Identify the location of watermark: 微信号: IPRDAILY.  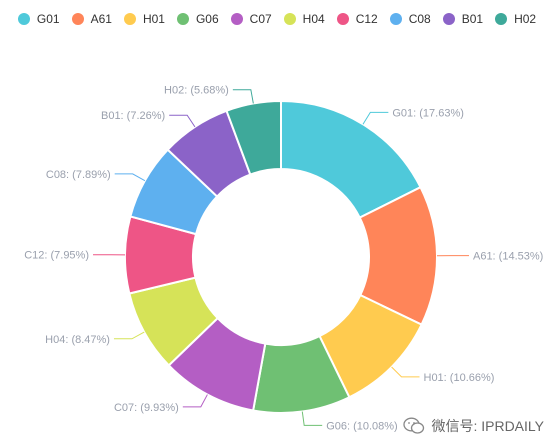
(473, 426).